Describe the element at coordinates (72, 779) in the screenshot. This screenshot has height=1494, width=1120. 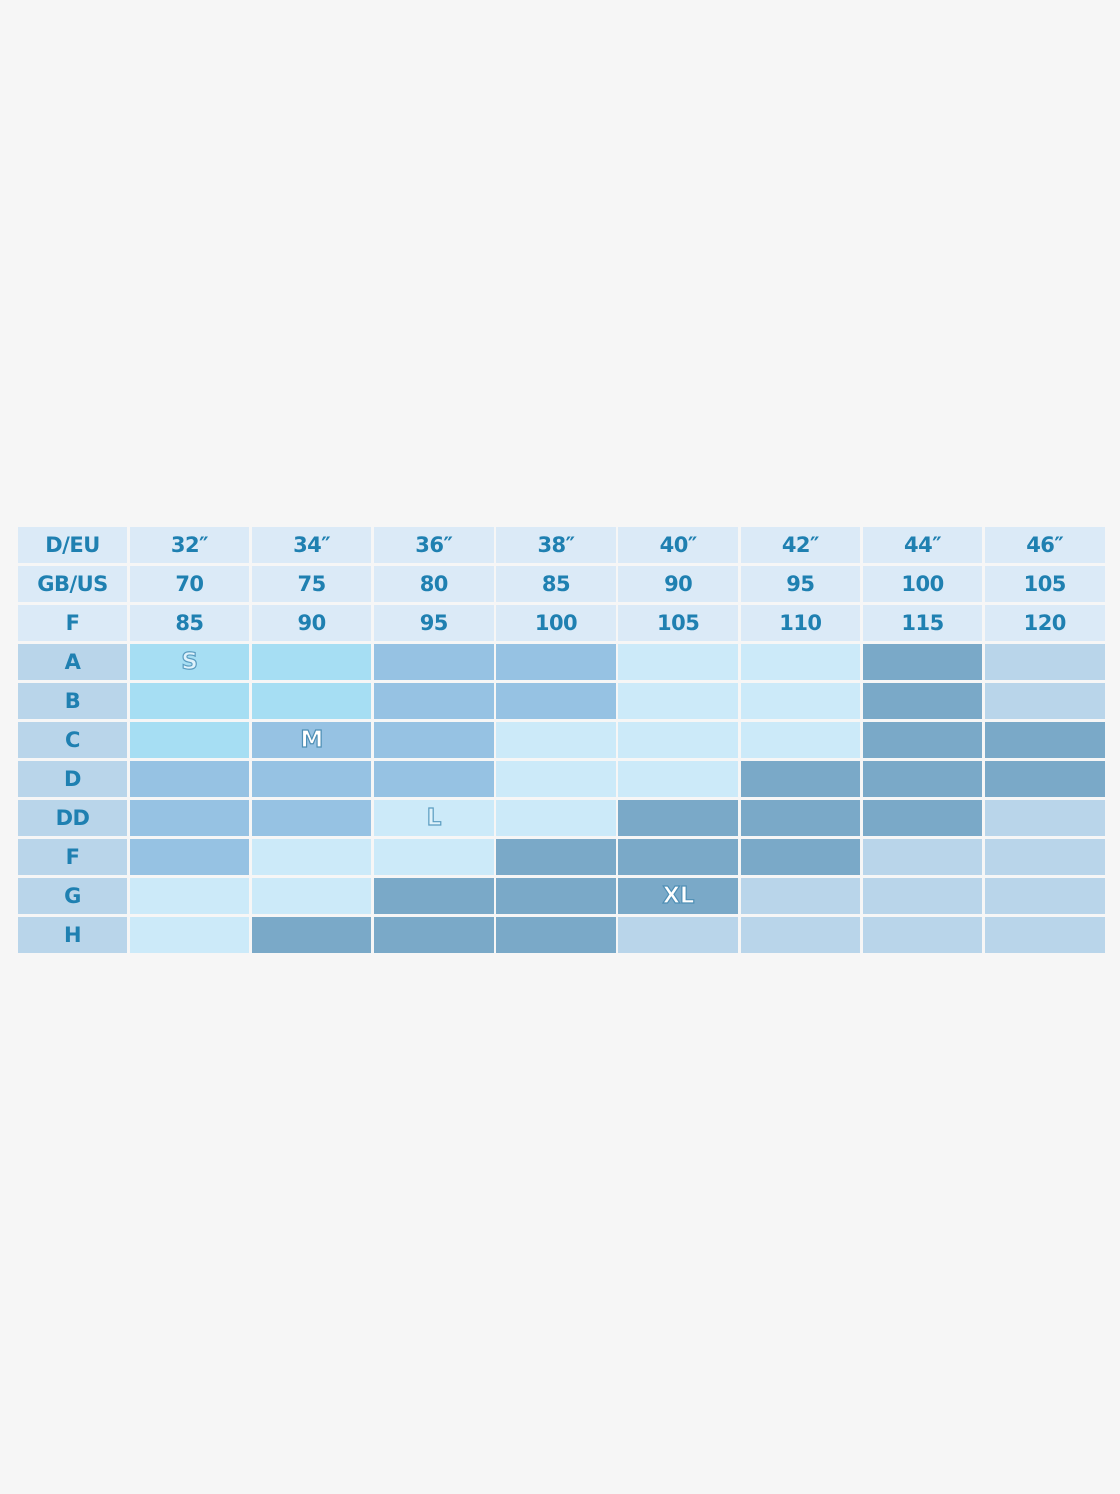
I see `cup-label: D` at that location.